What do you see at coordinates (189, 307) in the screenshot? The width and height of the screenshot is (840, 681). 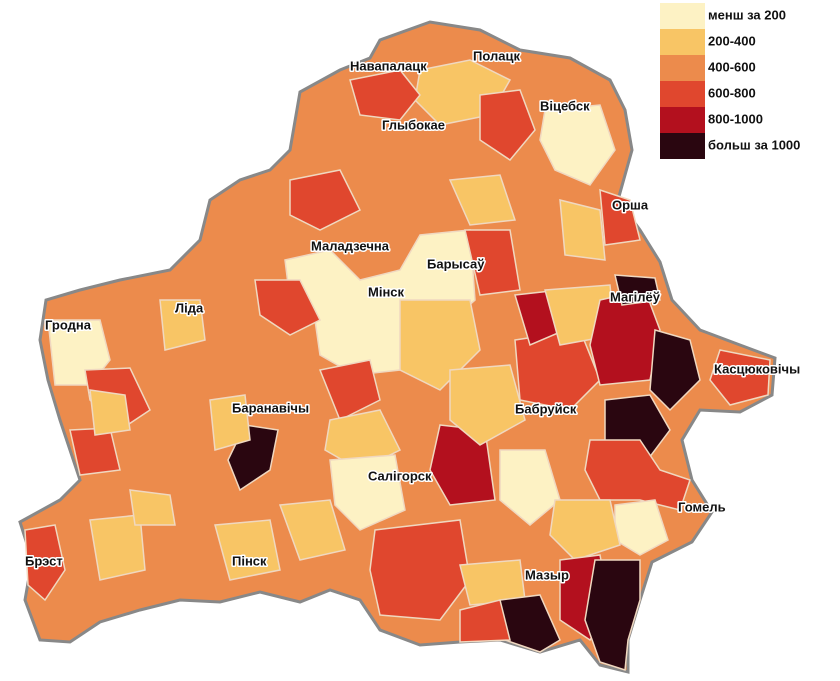 I see `city-label: Ліда` at bounding box center [189, 307].